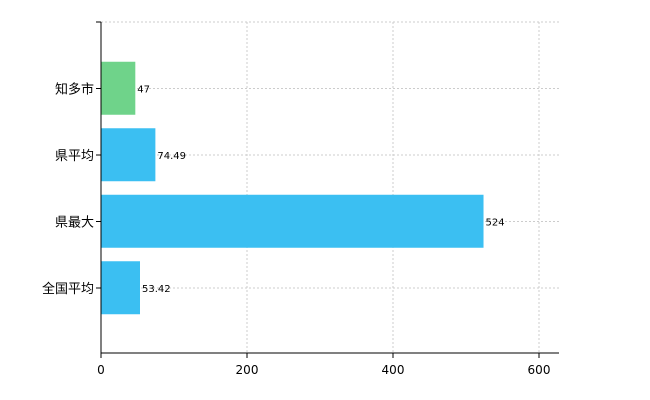 This screenshot has height=400, width=650. I want to click on y-tick-label: 県最大, so click(74, 222).